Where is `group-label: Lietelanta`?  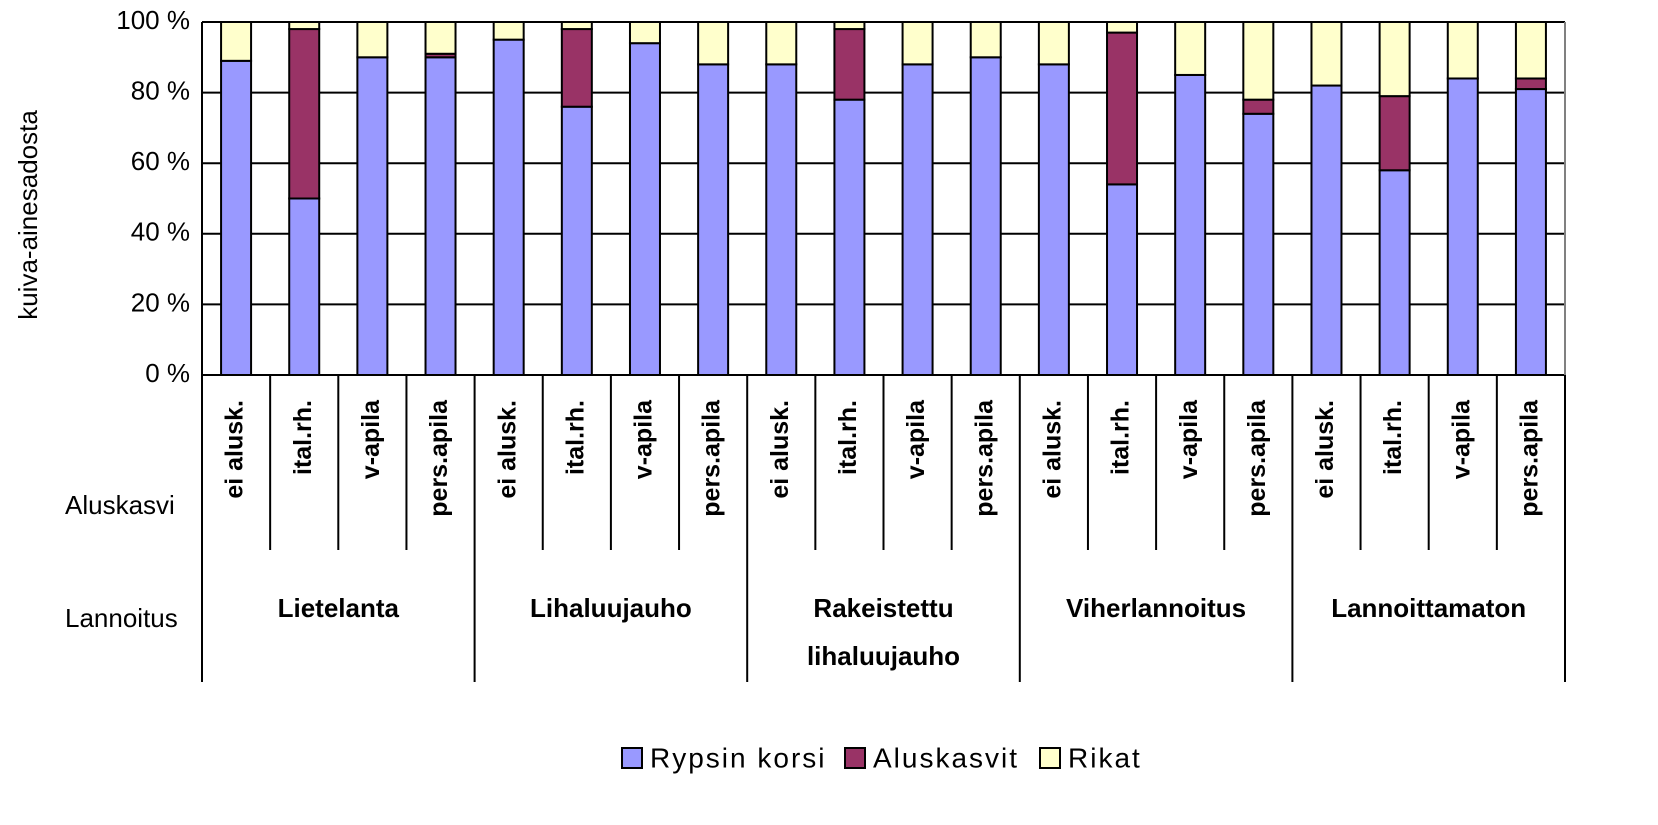 group-label: Lietelanta is located at coordinates (339, 608).